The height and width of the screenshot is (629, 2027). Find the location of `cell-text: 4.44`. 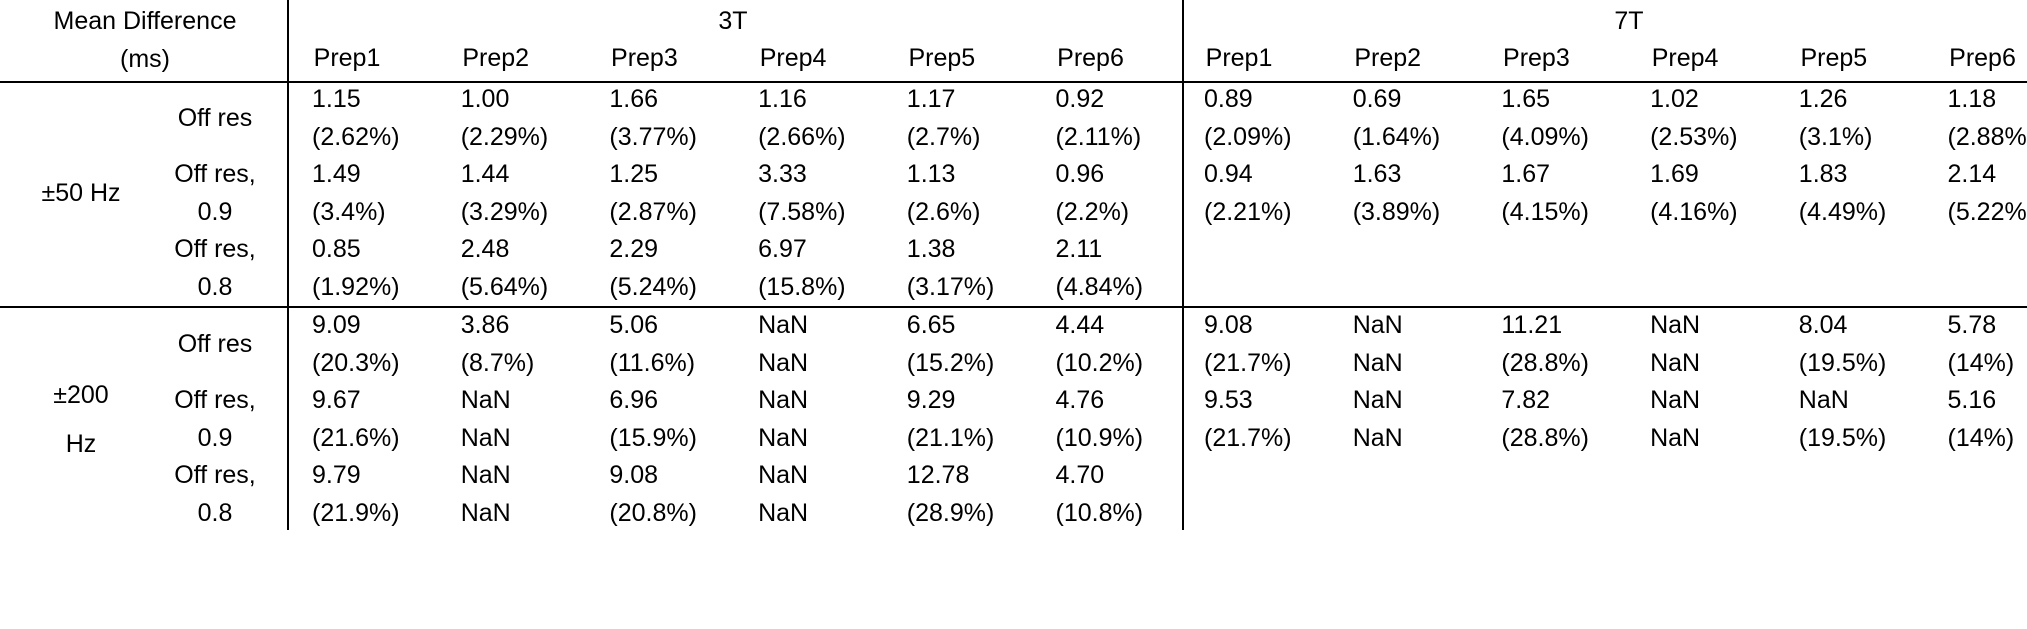

cell-text: 4.44 is located at coordinates (1080, 325).